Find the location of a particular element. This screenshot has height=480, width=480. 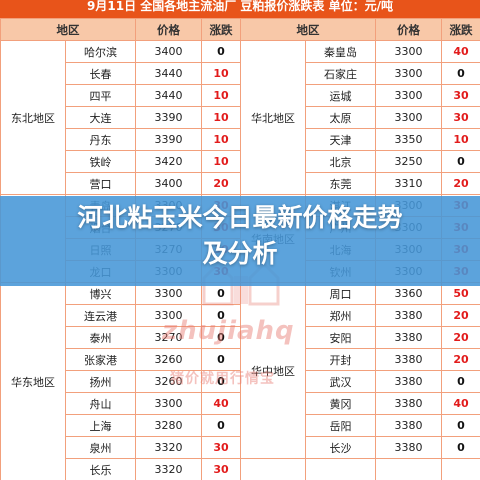

price-cell: 3420 is located at coordinates (168, 161).